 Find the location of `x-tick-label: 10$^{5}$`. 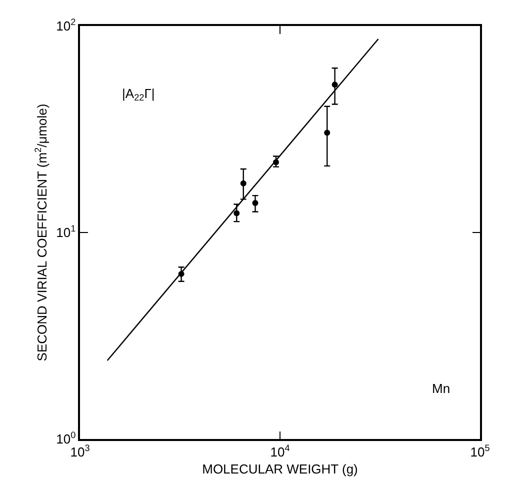

x-tick-label: 10$^{5}$ is located at coordinates (480, 451).